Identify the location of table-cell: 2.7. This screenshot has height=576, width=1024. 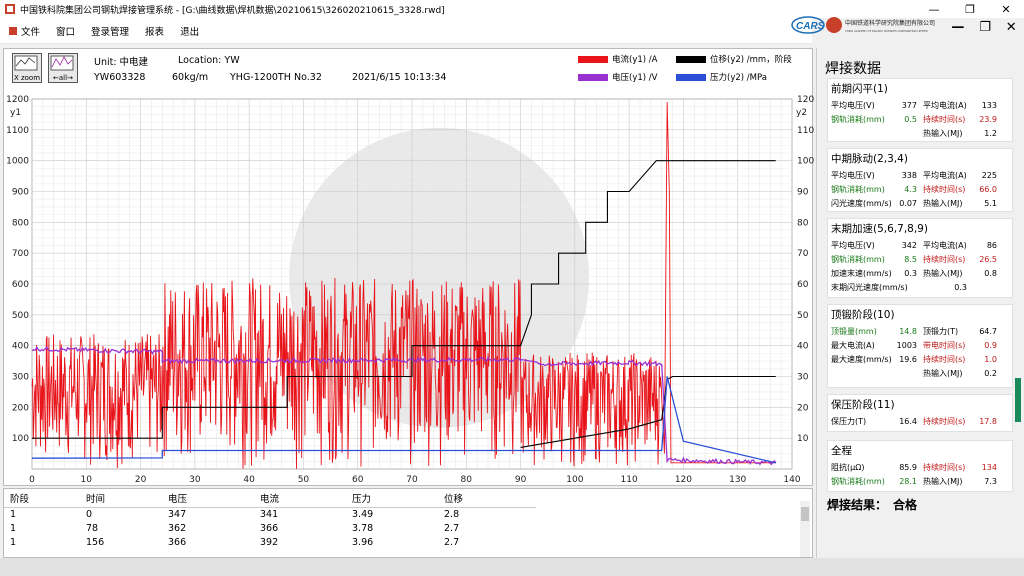
(452, 542).